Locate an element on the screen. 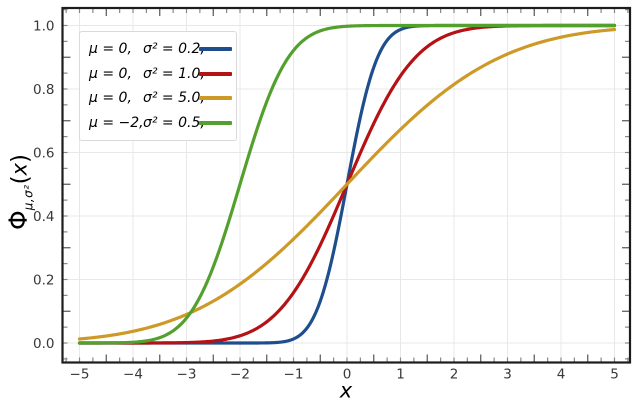 The image size is (640, 409). y-tick-label: 0.8 is located at coordinates (43, 90).